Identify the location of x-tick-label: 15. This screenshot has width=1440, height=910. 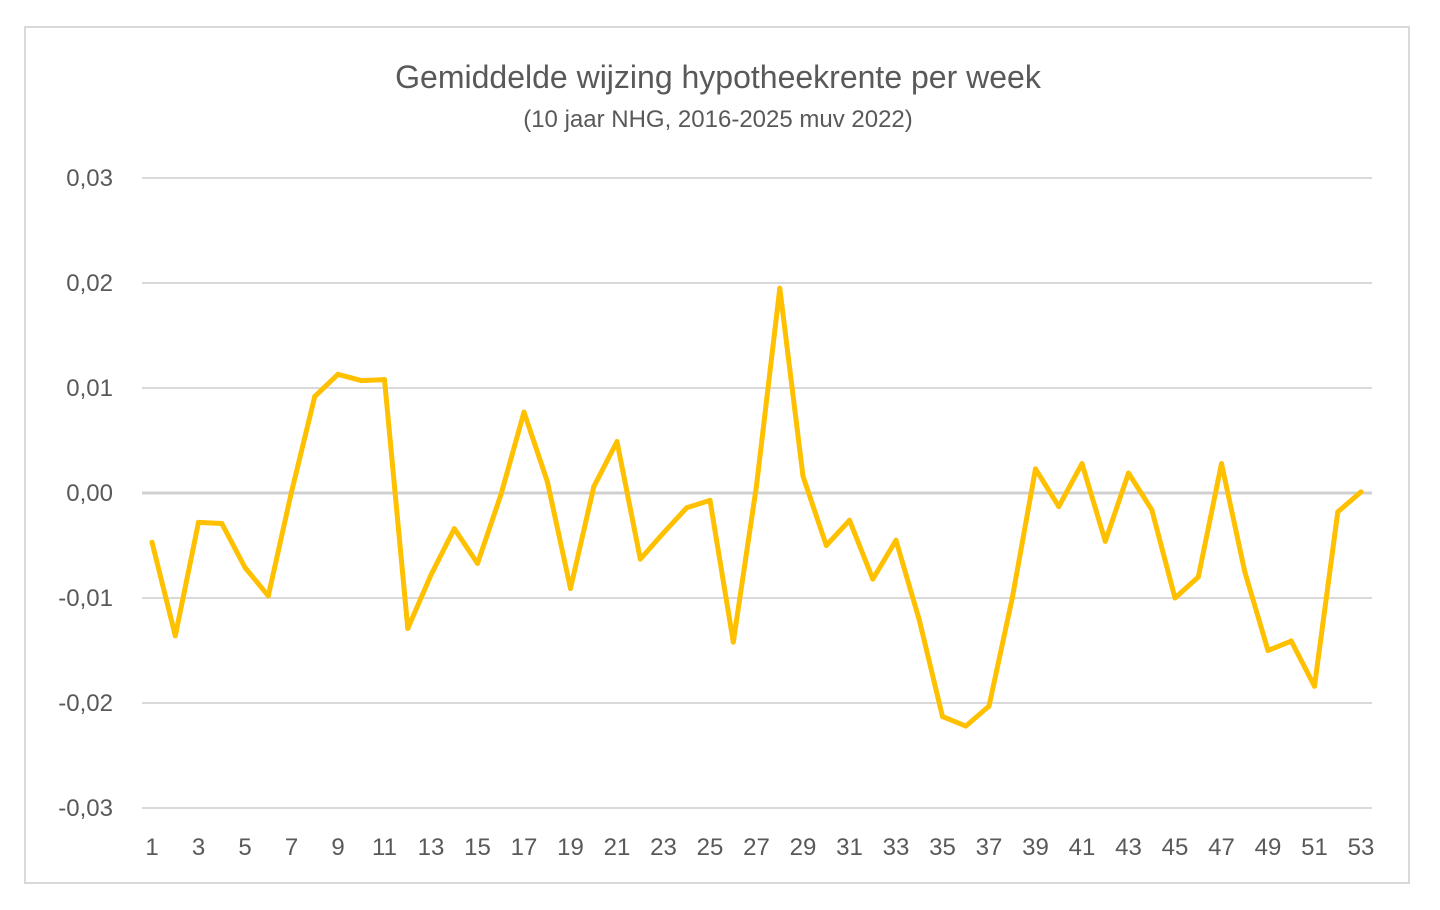
(477, 847).